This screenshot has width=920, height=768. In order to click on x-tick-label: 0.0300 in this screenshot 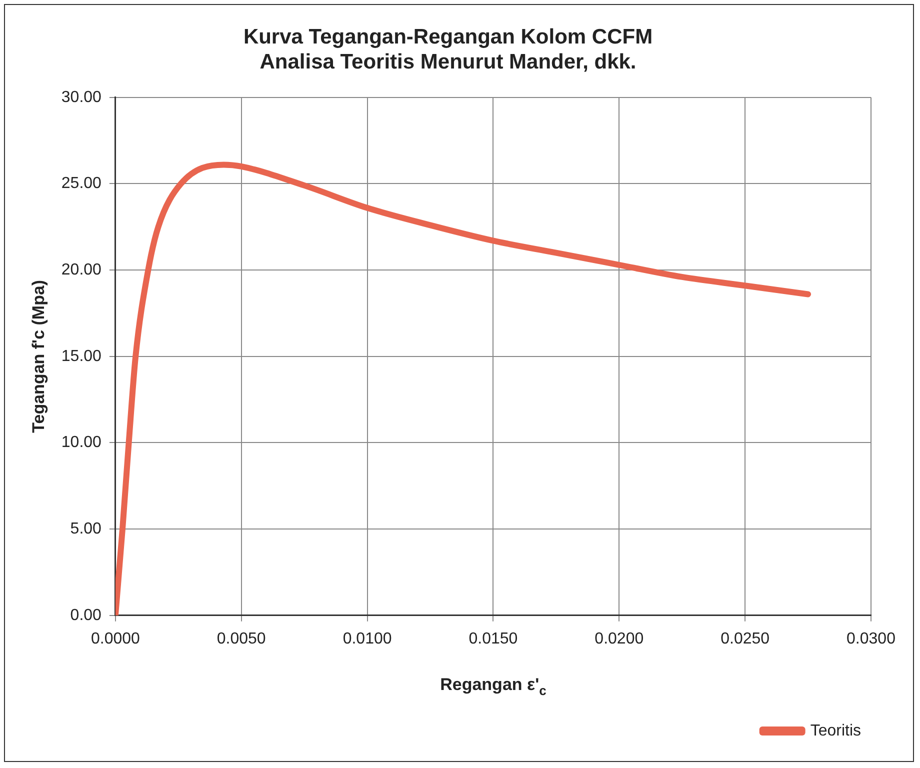, I will do `click(871, 639)`.